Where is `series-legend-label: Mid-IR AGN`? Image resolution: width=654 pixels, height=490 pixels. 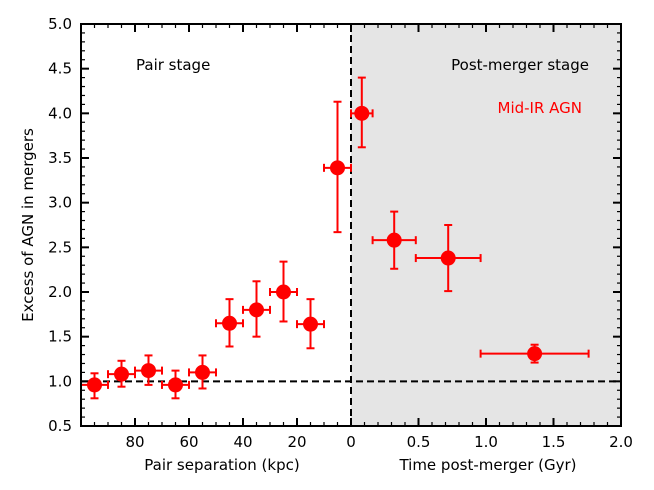
series-legend-label: Mid-IR AGN is located at coordinates (540, 108).